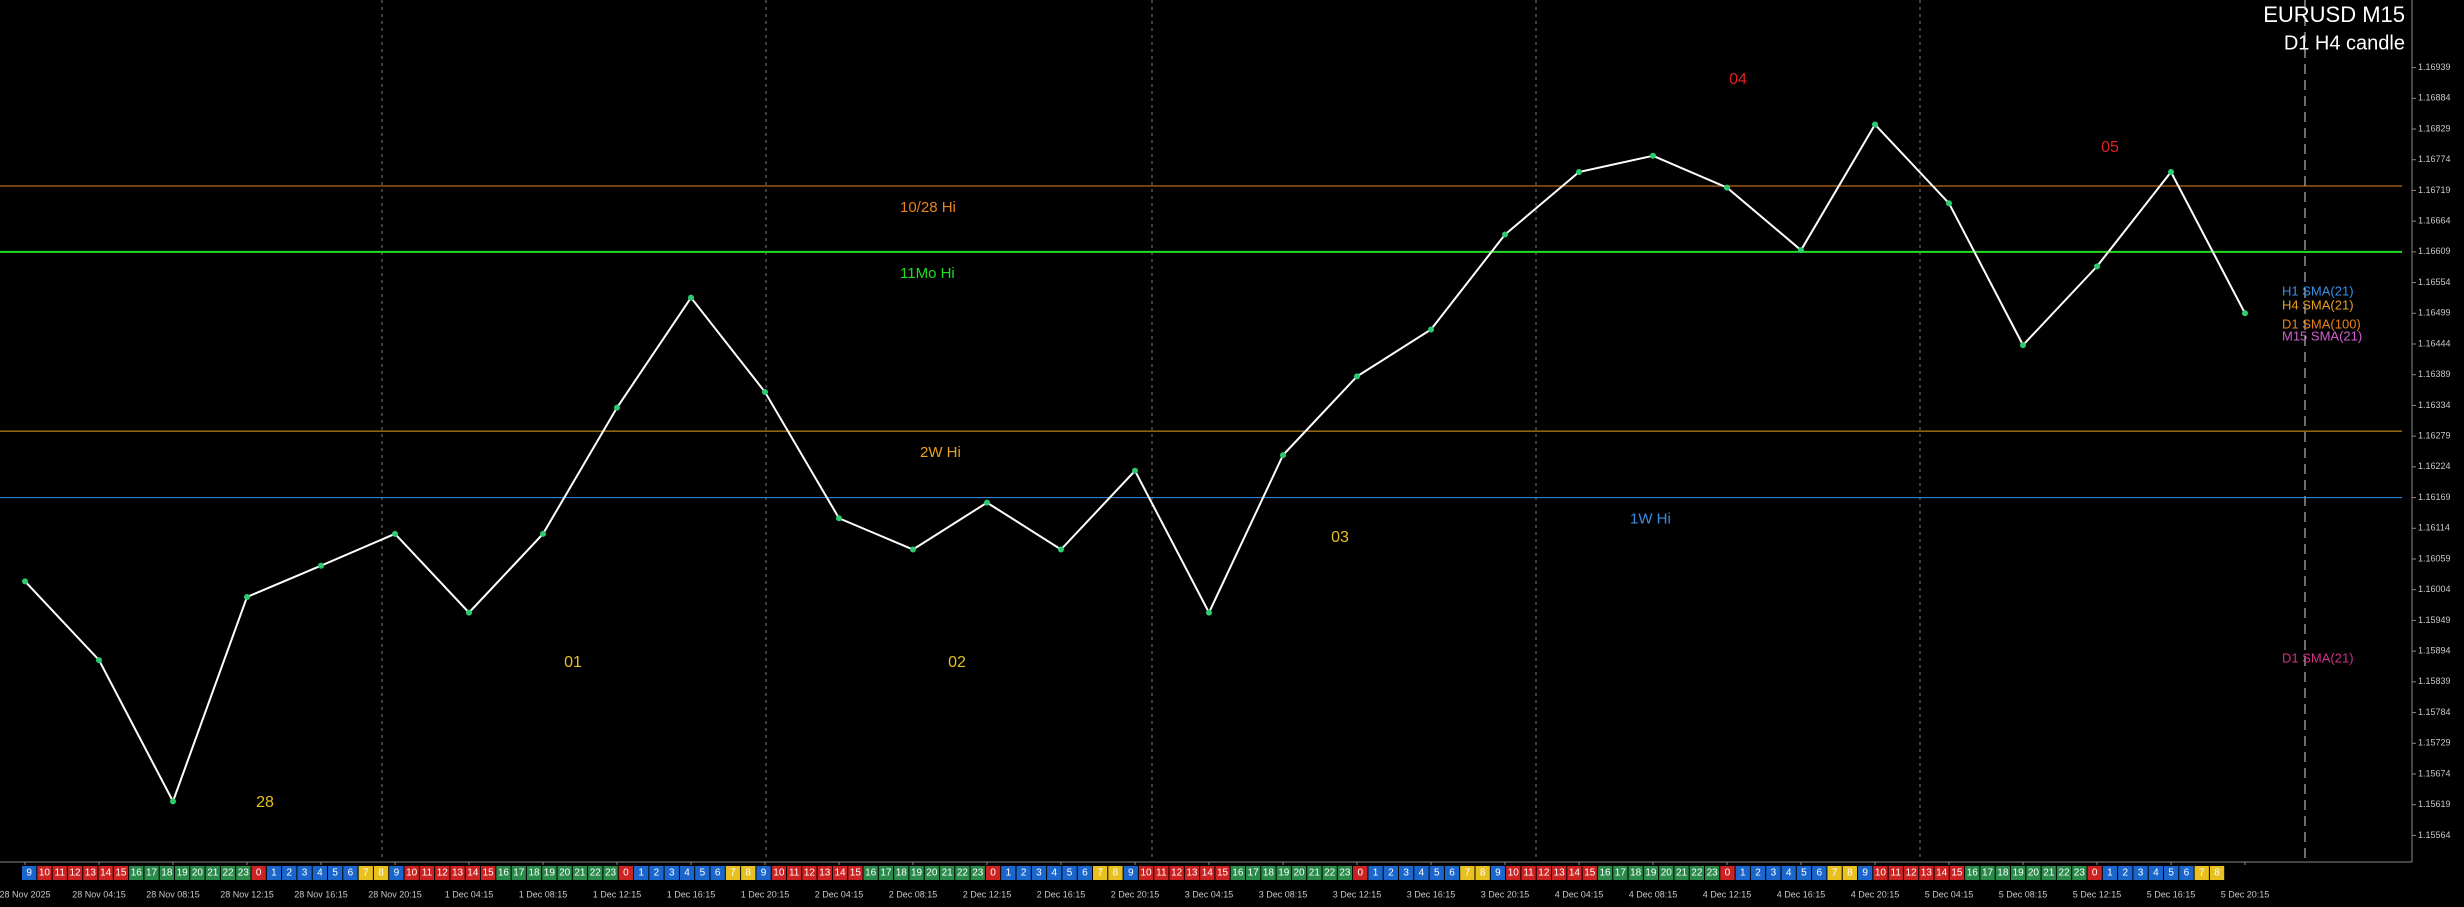 Image resolution: width=2464 pixels, height=907 pixels. What do you see at coordinates (2318, 290) in the screenshot?
I see `indicator-label: H1 SMA(21)` at bounding box center [2318, 290].